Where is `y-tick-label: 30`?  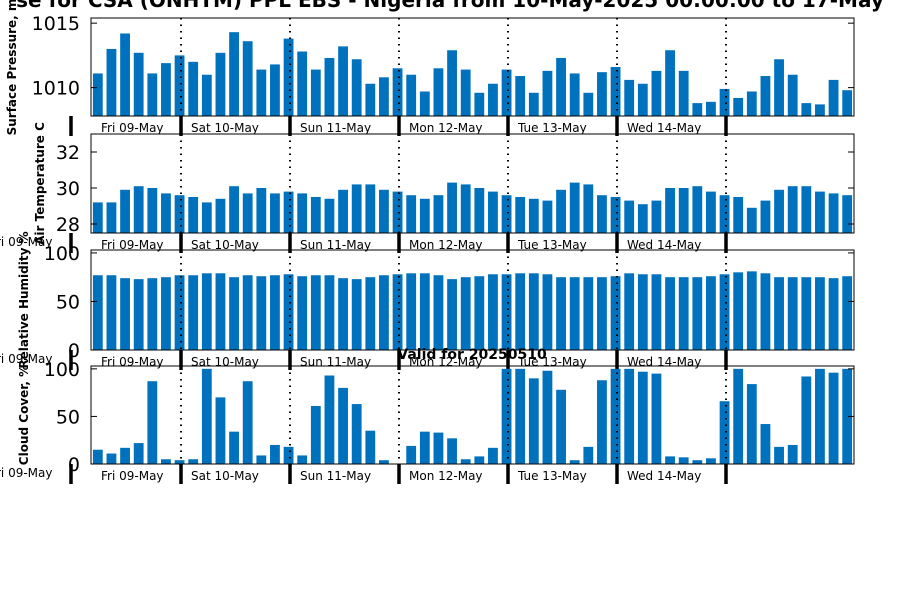 y-tick-label: 30 is located at coordinates (68, 189).